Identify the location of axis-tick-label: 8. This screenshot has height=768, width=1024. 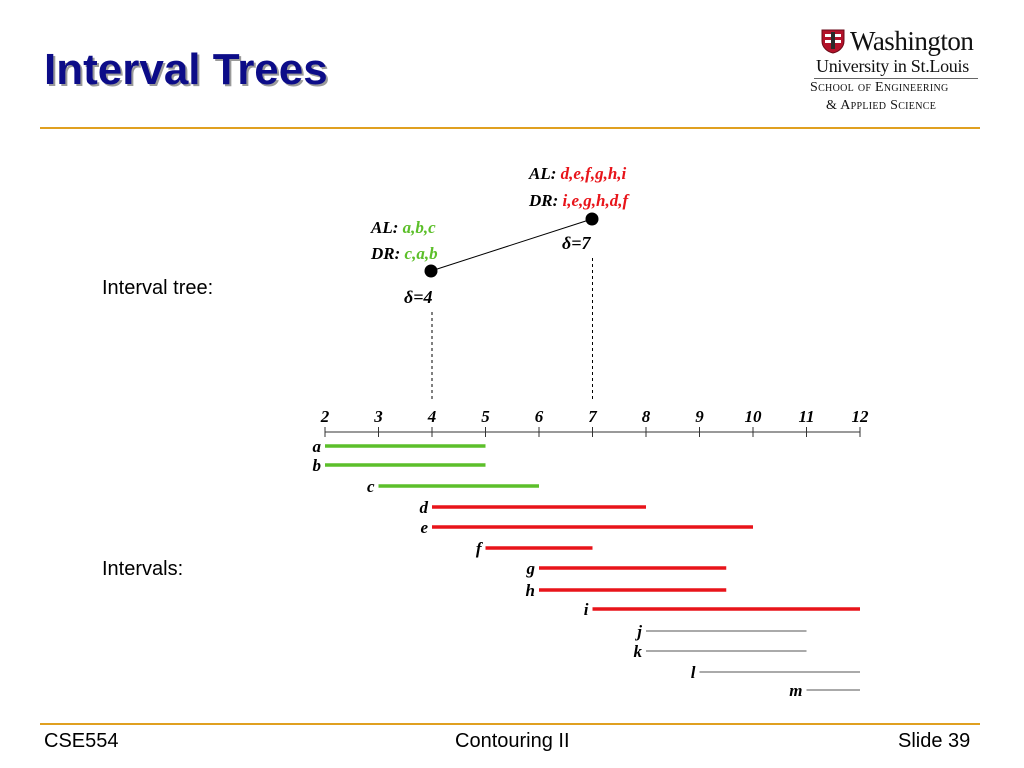
(646, 416).